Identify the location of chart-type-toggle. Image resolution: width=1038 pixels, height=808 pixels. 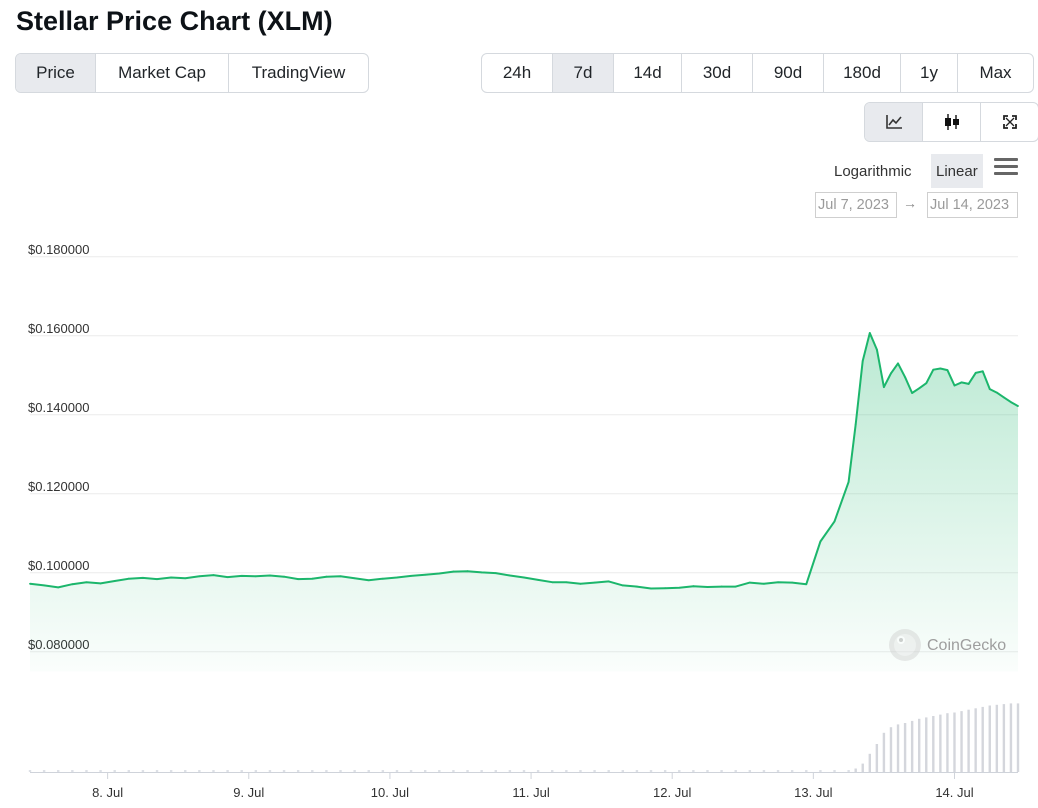
(951, 122).